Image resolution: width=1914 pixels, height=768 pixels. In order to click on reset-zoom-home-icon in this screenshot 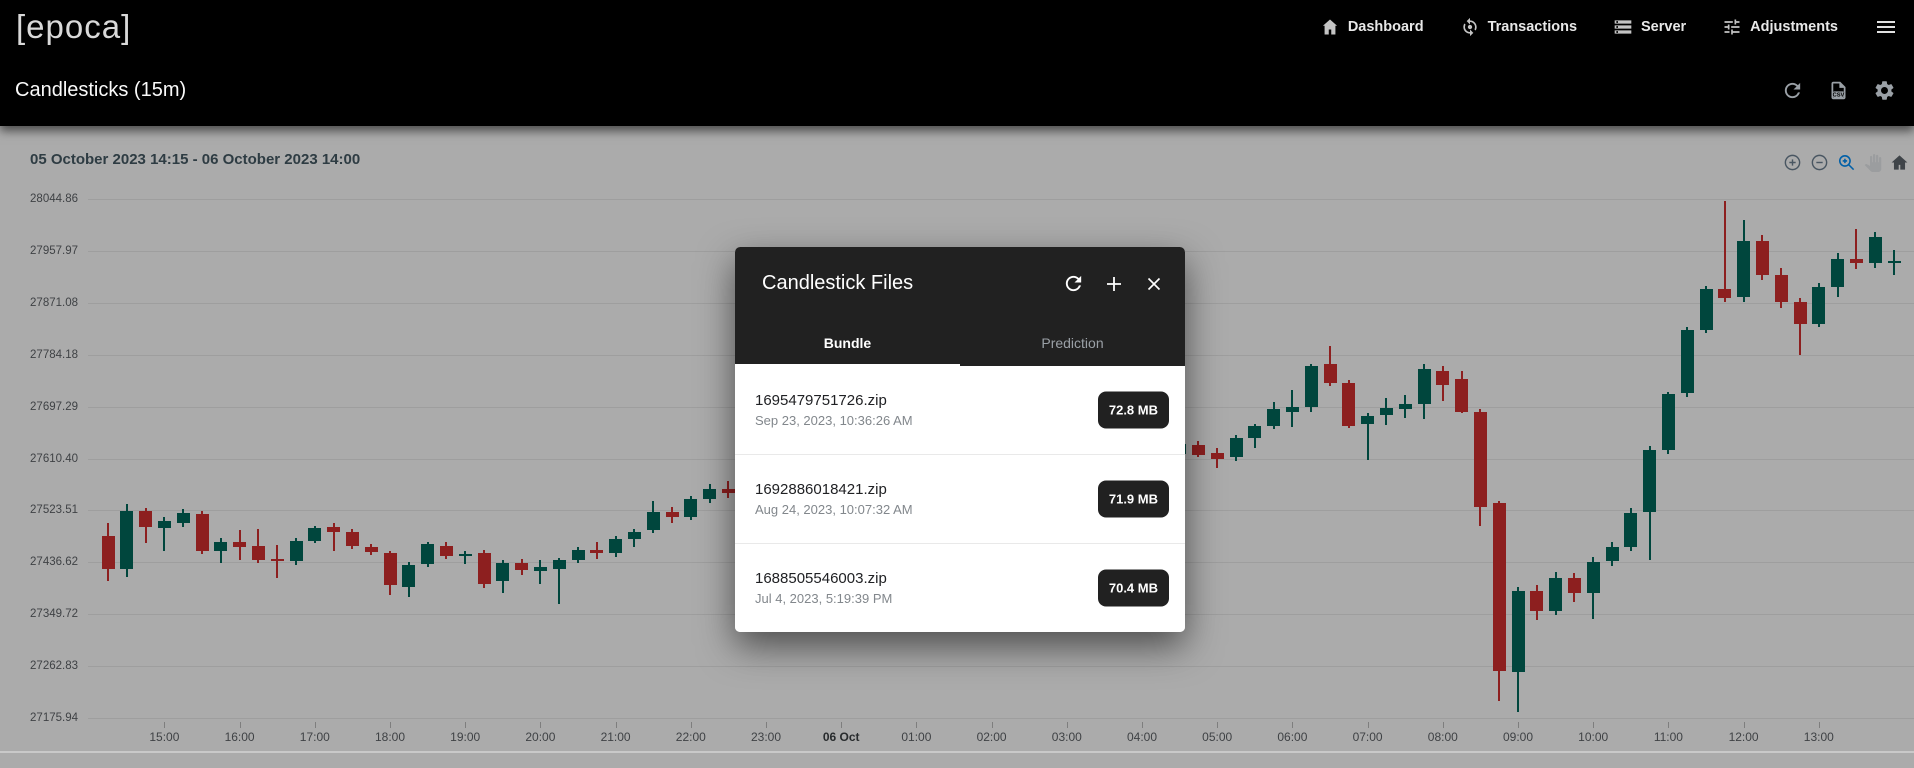, I will do `click(1899, 162)`.